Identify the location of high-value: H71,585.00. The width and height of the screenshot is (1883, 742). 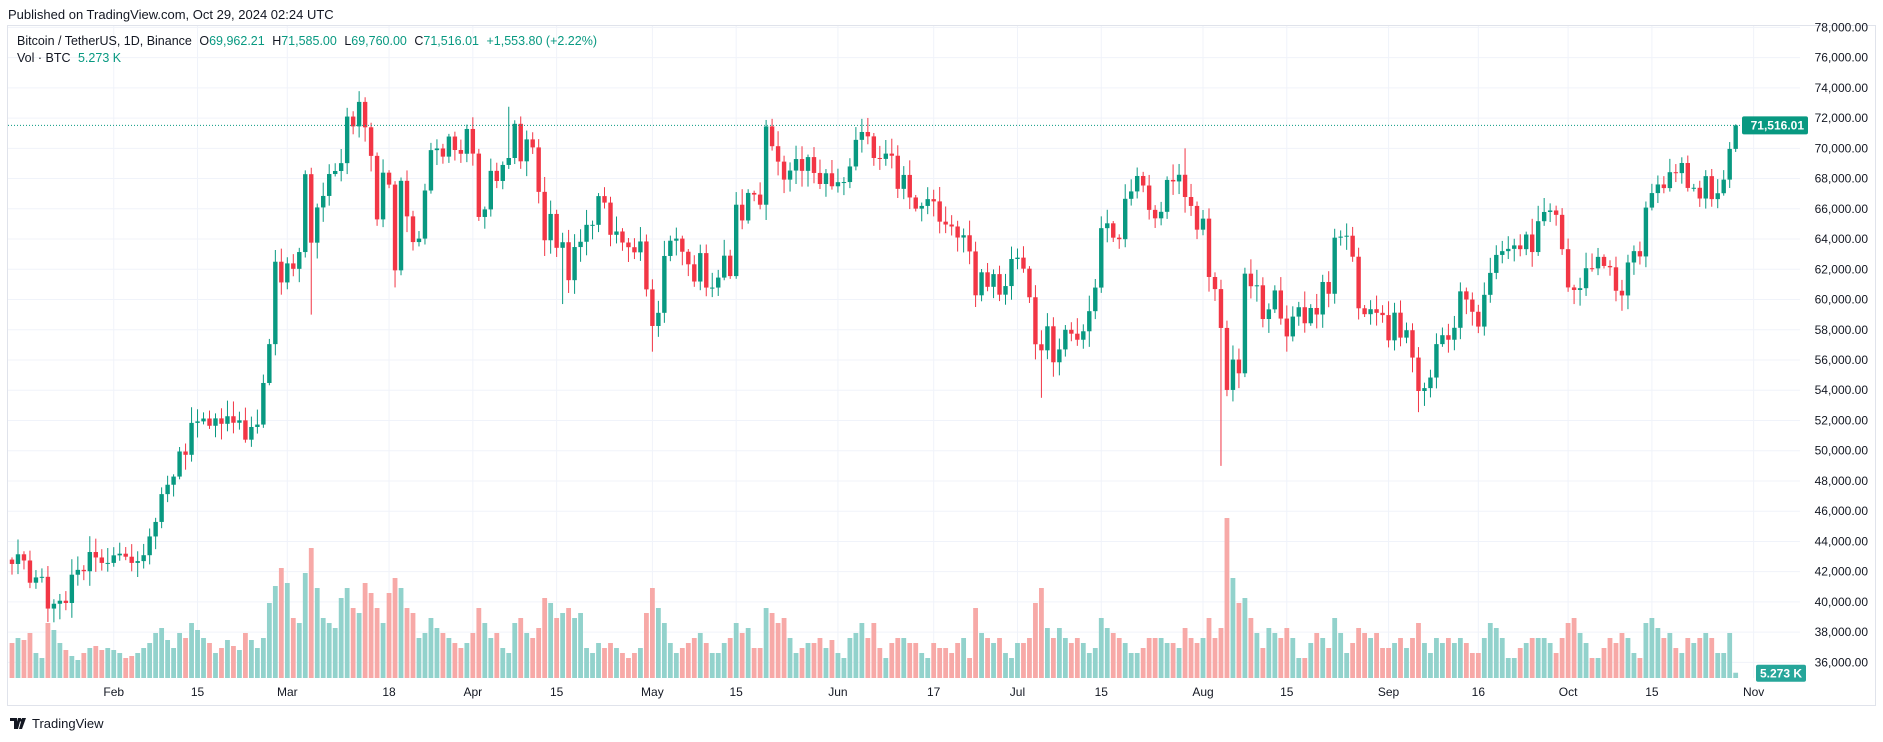
(304, 41).